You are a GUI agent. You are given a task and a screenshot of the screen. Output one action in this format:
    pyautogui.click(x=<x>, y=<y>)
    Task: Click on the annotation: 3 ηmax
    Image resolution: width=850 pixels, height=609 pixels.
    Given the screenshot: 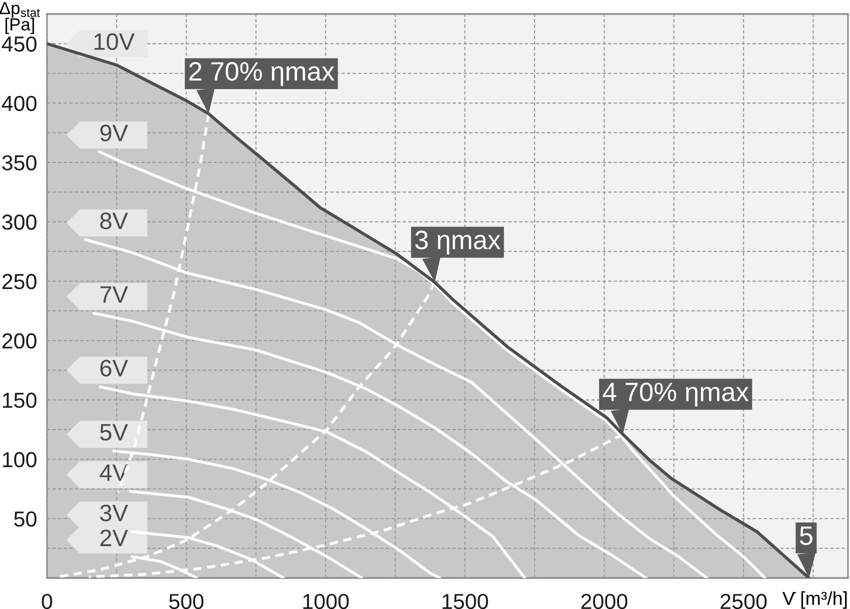 What is the action you would take?
    pyautogui.click(x=457, y=242)
    